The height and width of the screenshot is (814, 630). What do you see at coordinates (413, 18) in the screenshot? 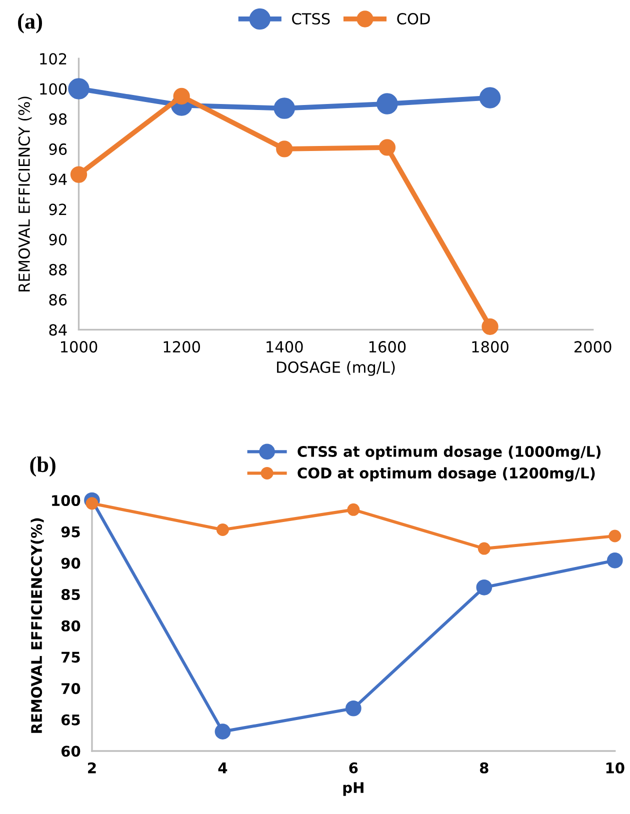
I see `legend-label: COD` at bounding box center [413, 18].